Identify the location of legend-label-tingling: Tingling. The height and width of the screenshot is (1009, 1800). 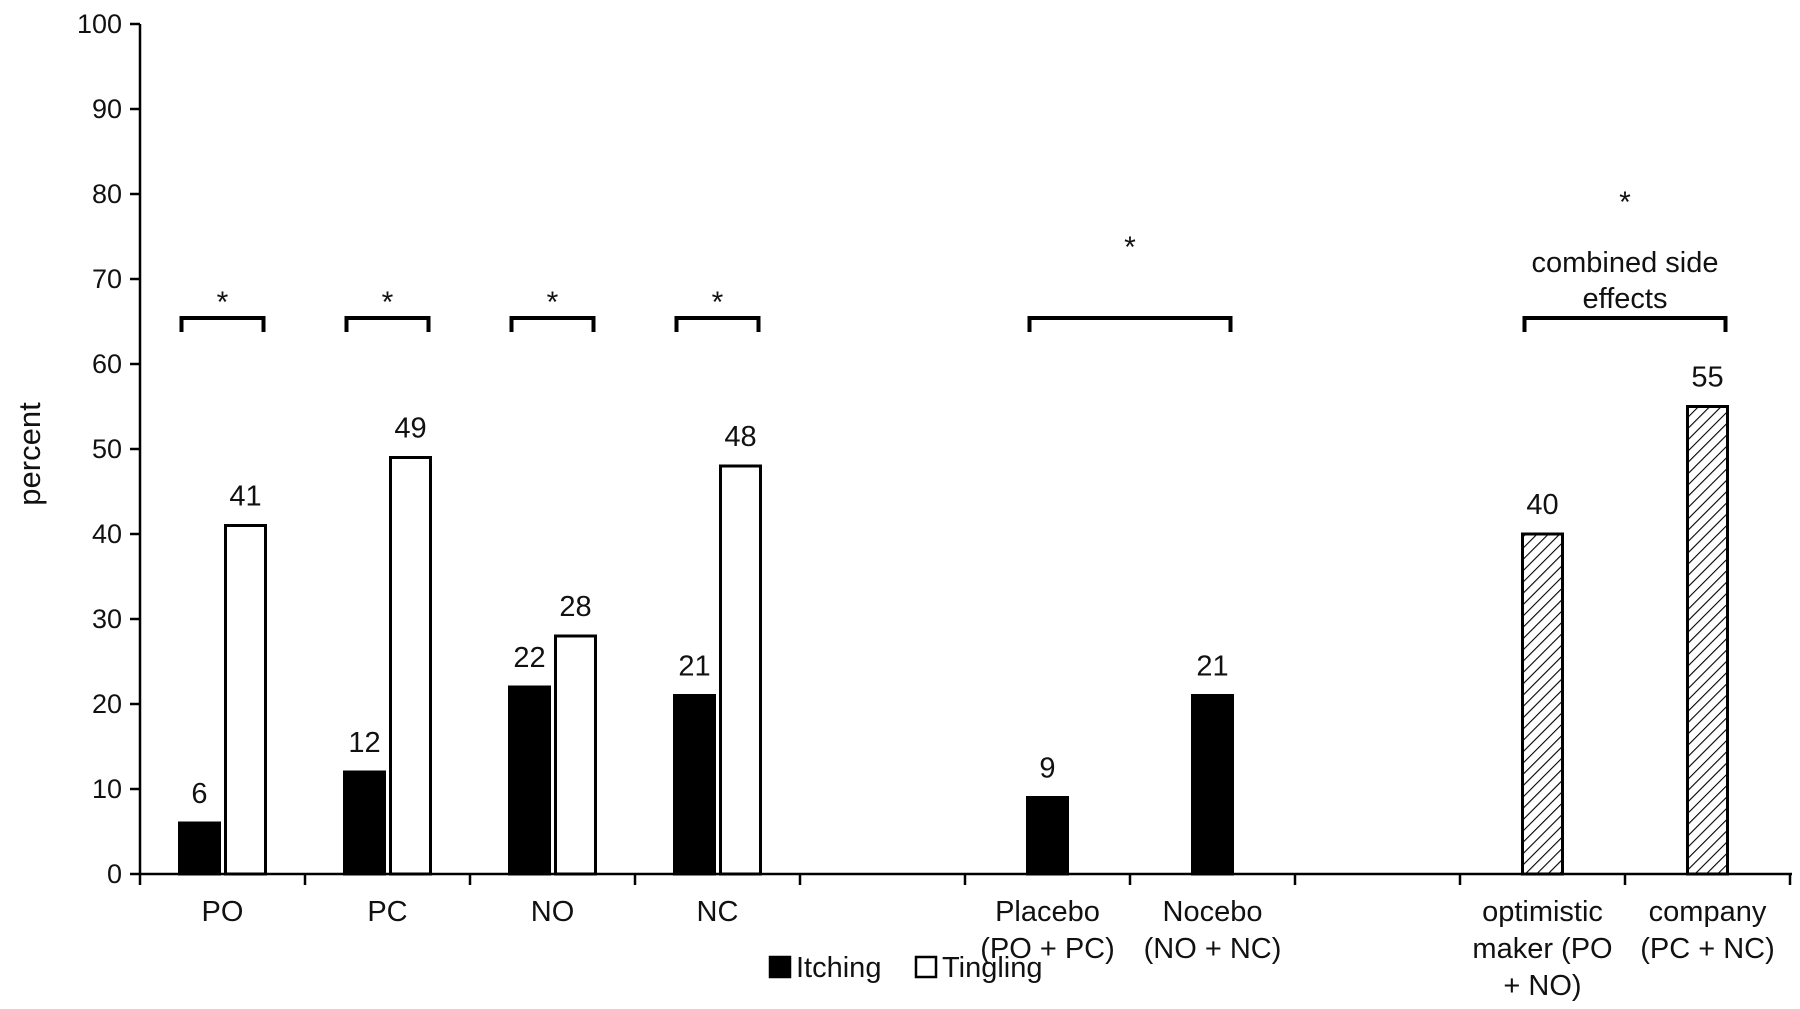
(992, 968).